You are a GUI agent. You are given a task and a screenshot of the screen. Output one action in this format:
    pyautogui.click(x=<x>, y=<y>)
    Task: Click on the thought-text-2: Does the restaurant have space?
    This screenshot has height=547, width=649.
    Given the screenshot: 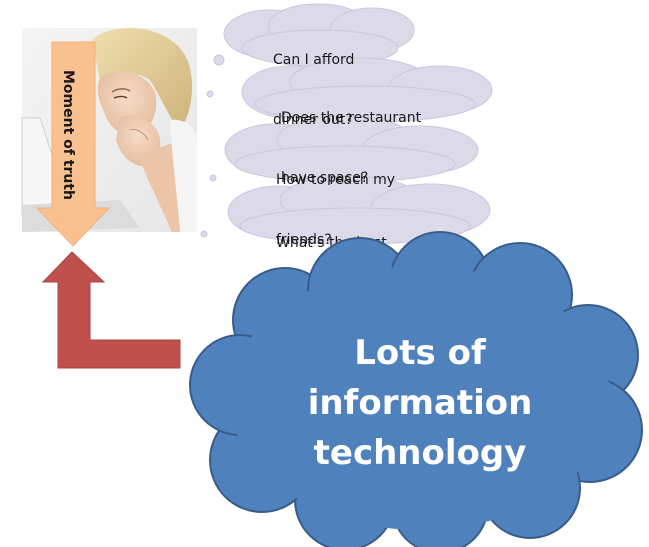 What is the action you would take?
    pyautogui.click(x=351, y=148)
    